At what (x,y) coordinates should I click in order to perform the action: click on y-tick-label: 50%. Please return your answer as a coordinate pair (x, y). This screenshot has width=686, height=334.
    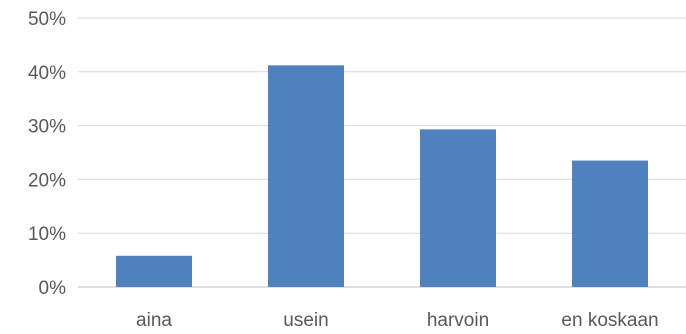
    Looking at the image, I should click on (47, 19).